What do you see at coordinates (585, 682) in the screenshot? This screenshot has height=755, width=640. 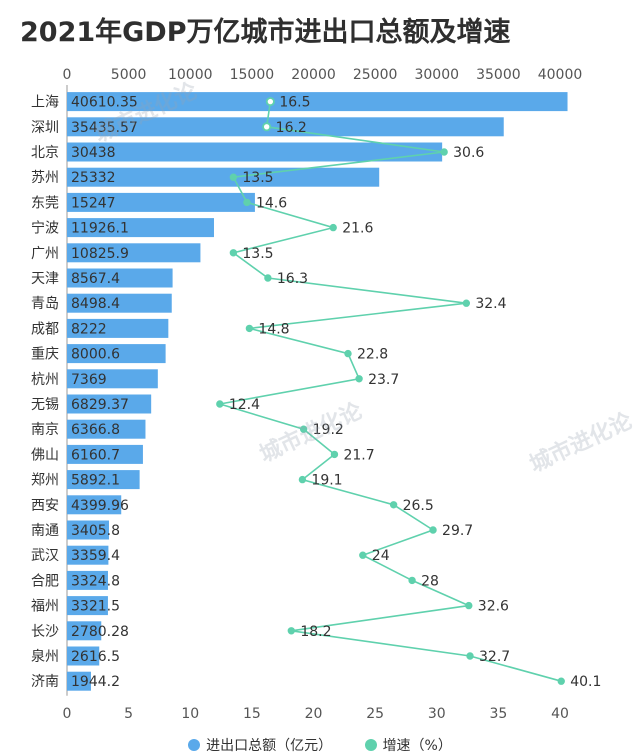 I see `line-value-label: 40.1` at bounding box center [585, 682].